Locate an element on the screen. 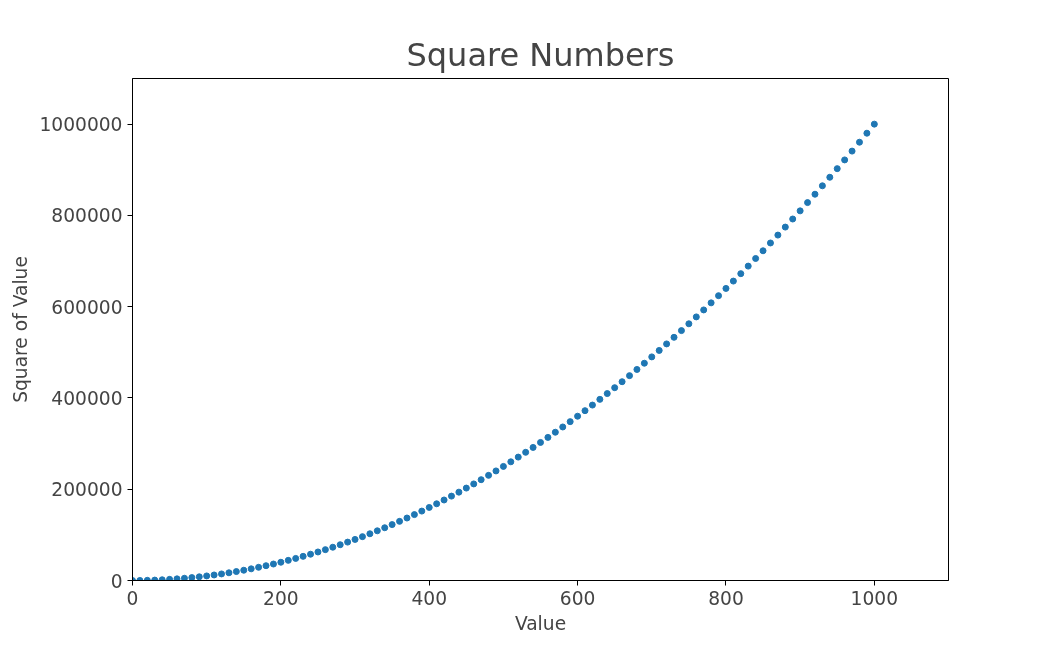 The width and height of the screenshot is (1053, 652). y-tick-label: 400000 is located at coordinates (87, 398).